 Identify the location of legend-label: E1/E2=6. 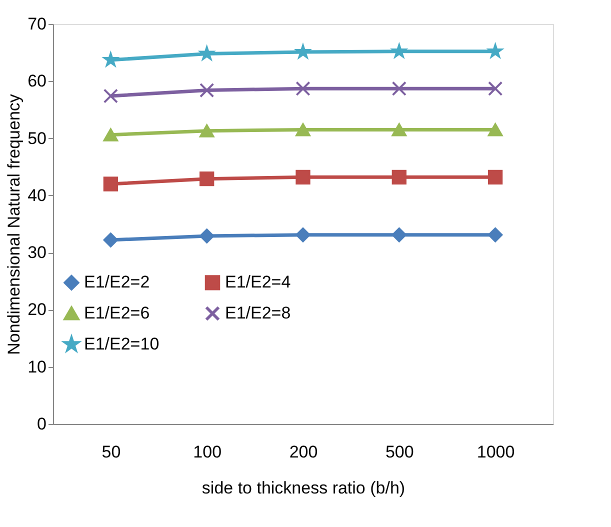
(117, 313).